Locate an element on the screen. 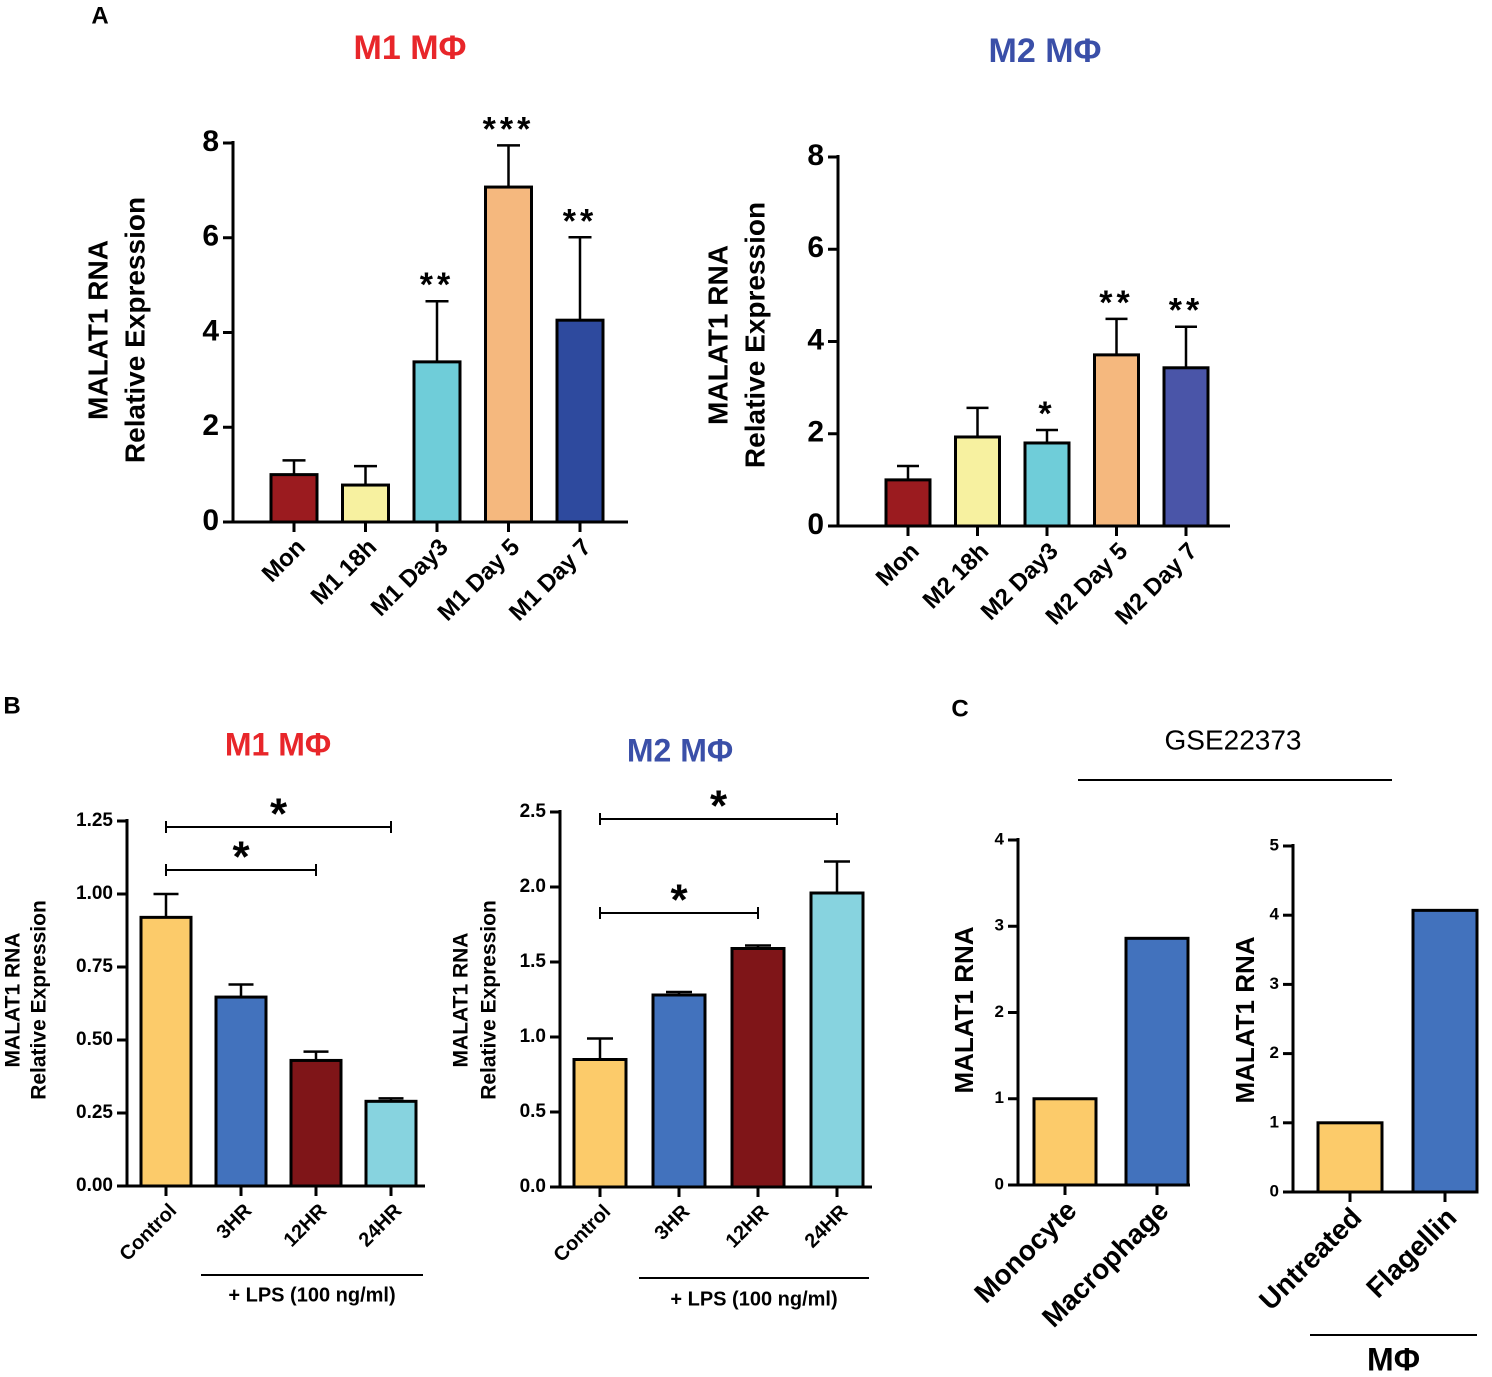  y-tick-label: 0.5 is located at coordinates (533, 1111).